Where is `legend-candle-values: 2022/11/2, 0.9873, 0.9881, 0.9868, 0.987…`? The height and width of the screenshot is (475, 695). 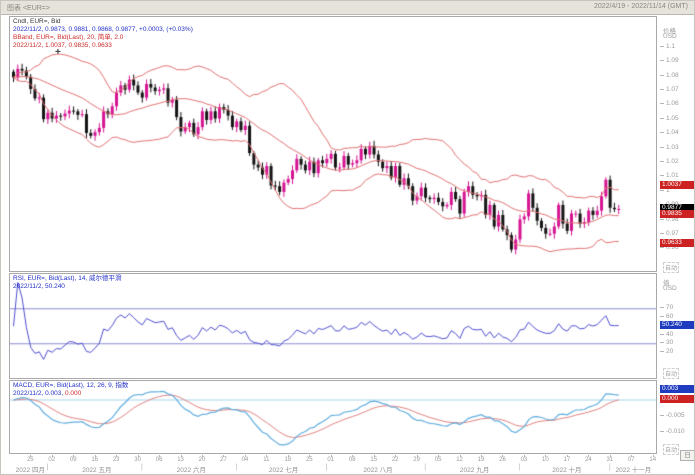 legend-candle-values: 2022/11/2, 0.9873, 0.9881, 0.9868, 0.987… is located at coordinates (103, 29).